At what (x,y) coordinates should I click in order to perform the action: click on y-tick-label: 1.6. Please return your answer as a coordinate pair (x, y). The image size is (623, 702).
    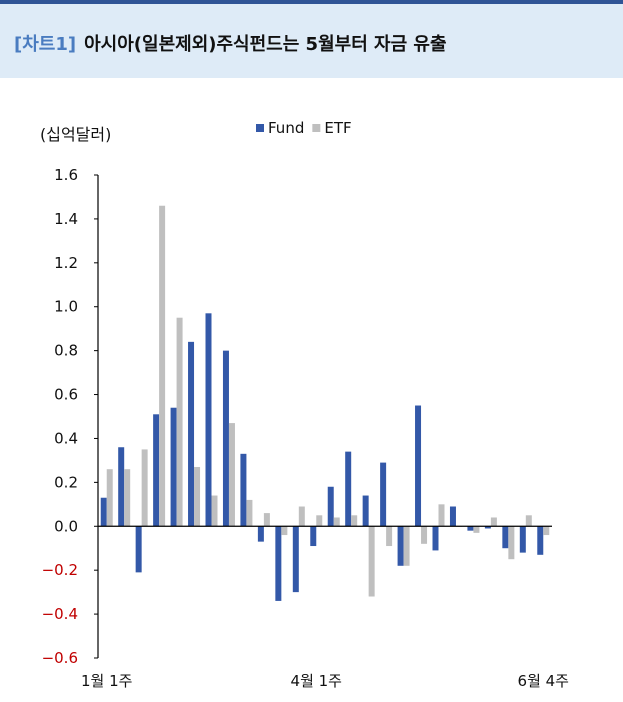
    Looking at the image, I should click on (66, 175).